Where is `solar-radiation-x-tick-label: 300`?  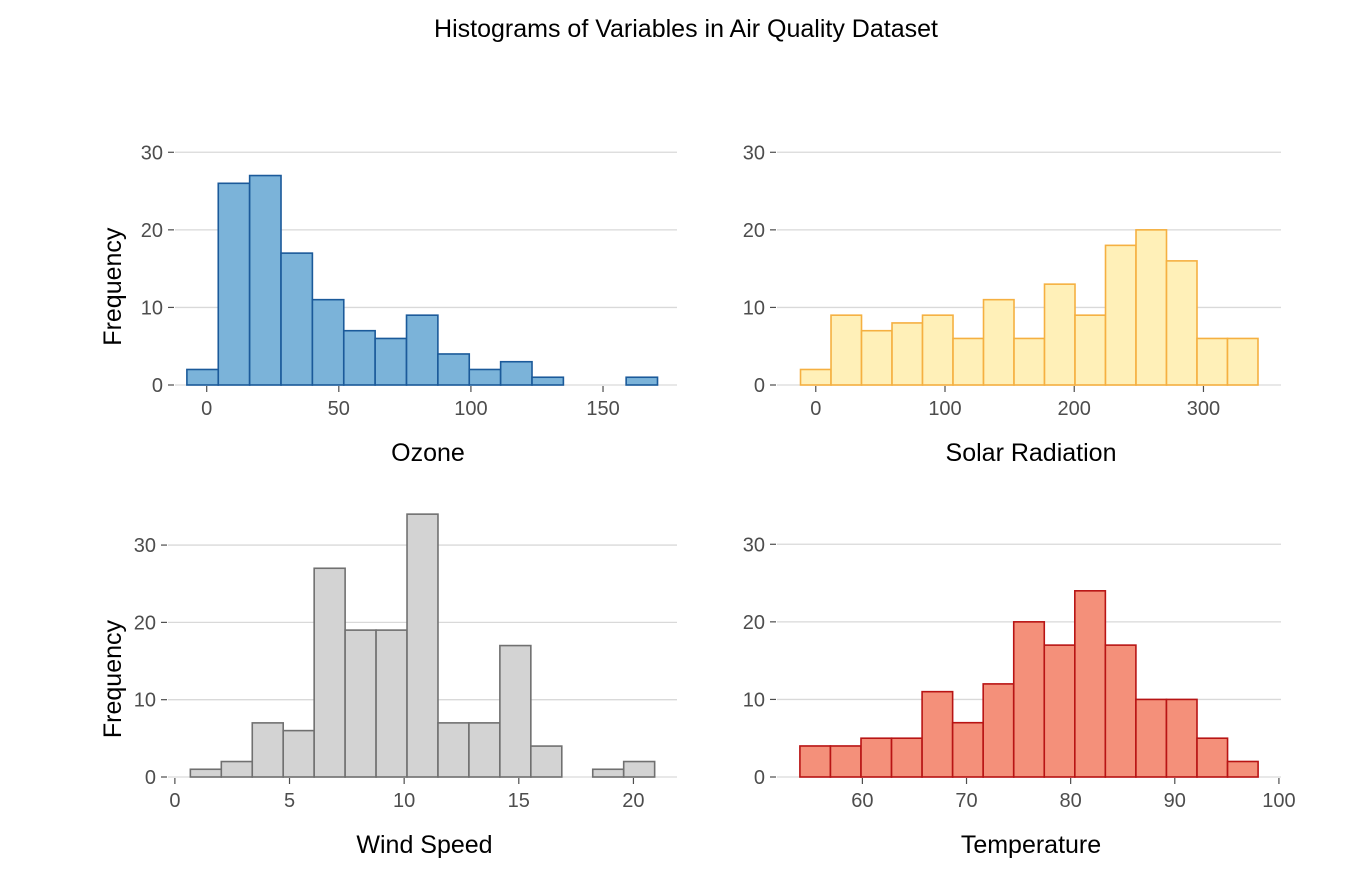 solar-radiation-x-tick-label: 300 is located at coordinates (1203, 409).